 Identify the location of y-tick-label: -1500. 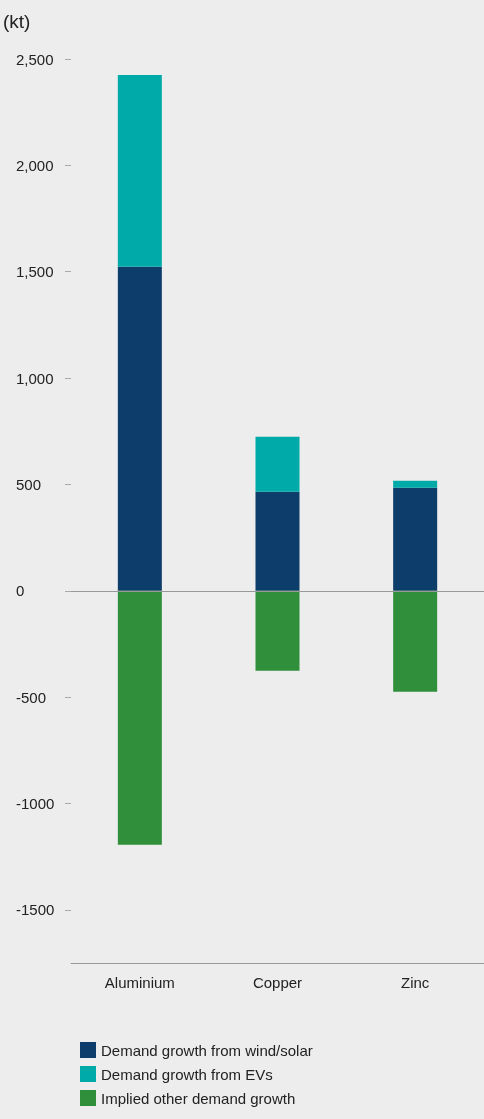
(35, 910).